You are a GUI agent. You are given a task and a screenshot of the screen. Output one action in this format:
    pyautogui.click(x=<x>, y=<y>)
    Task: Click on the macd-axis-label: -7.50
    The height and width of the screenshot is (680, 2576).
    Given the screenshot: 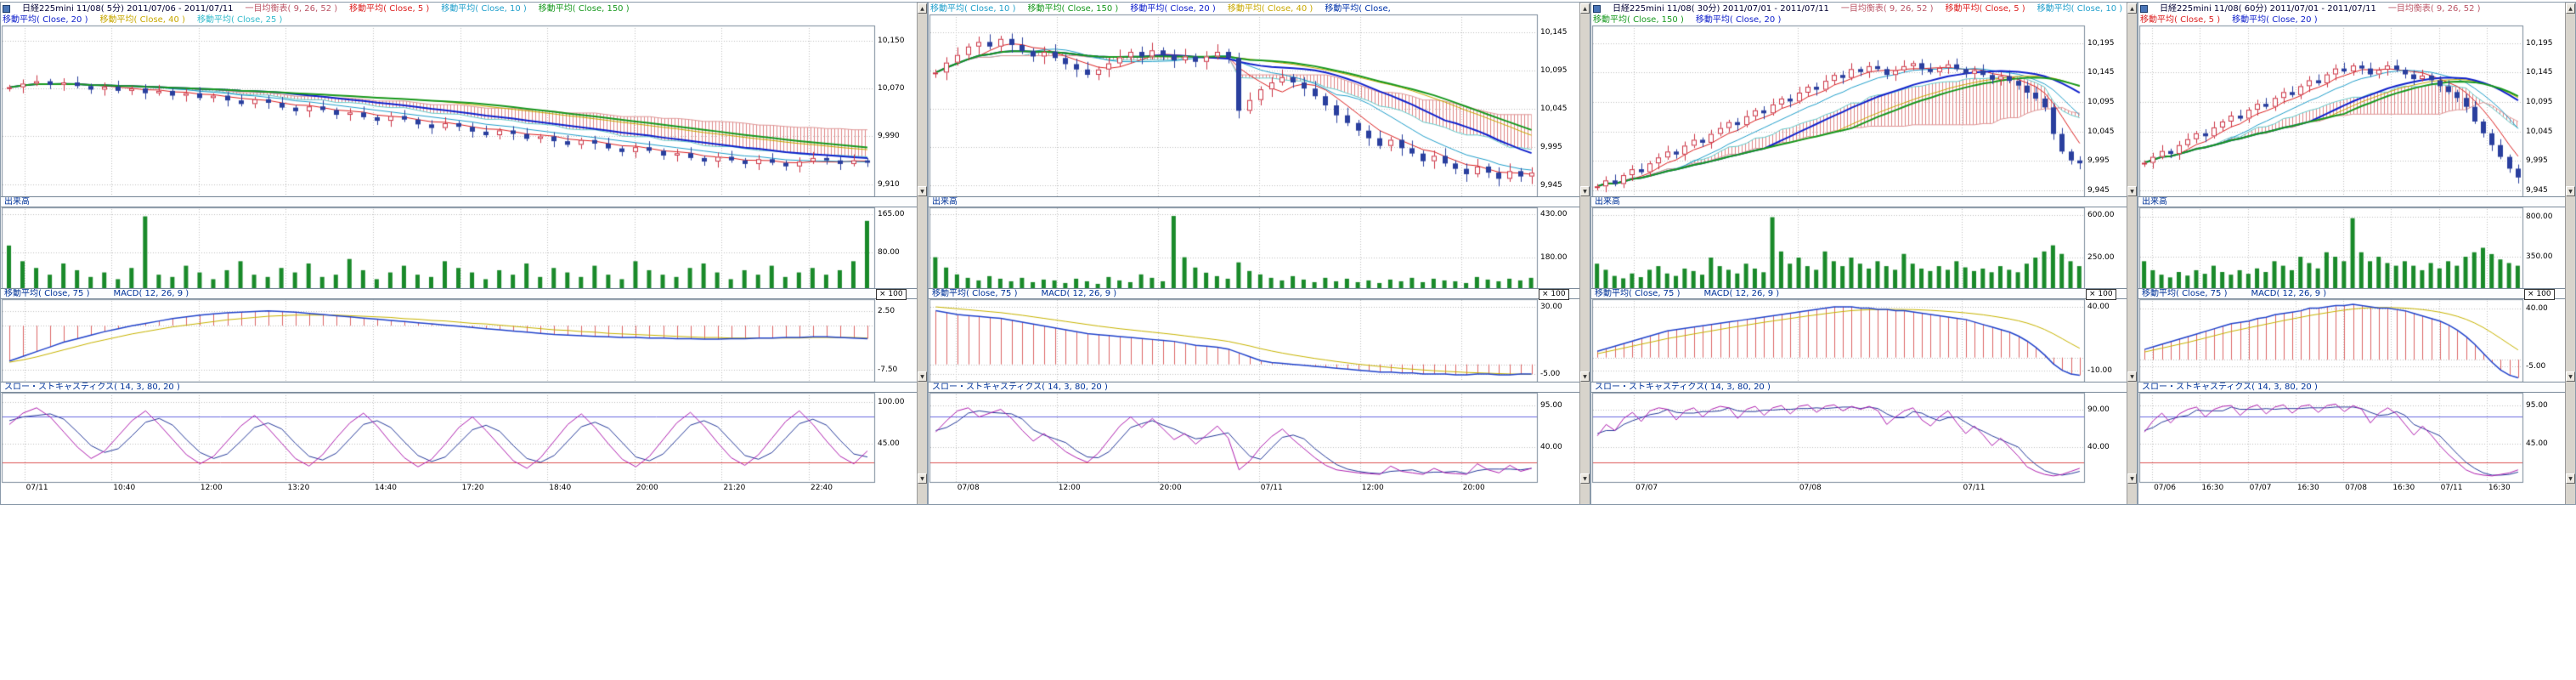 What is the action you would take?
    pyautogui.click(x=888, y=370)
    